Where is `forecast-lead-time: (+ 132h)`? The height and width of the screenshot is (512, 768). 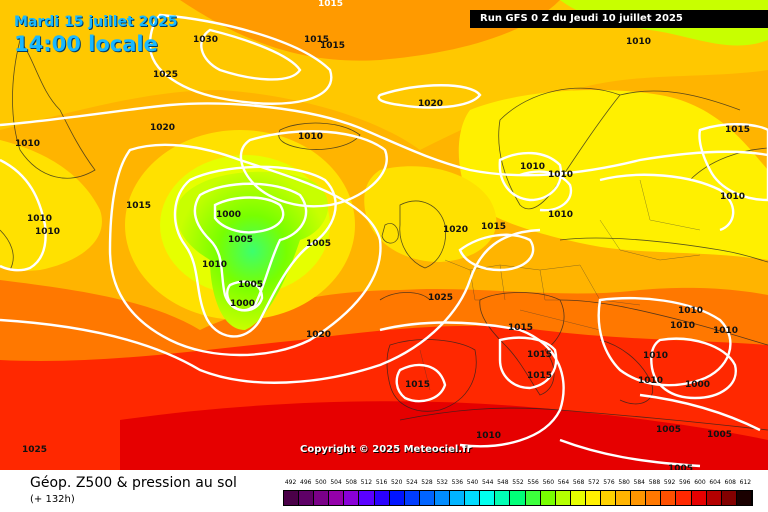 forecast-lead-time: (+ 132h) is located at coordinates (52, 499).